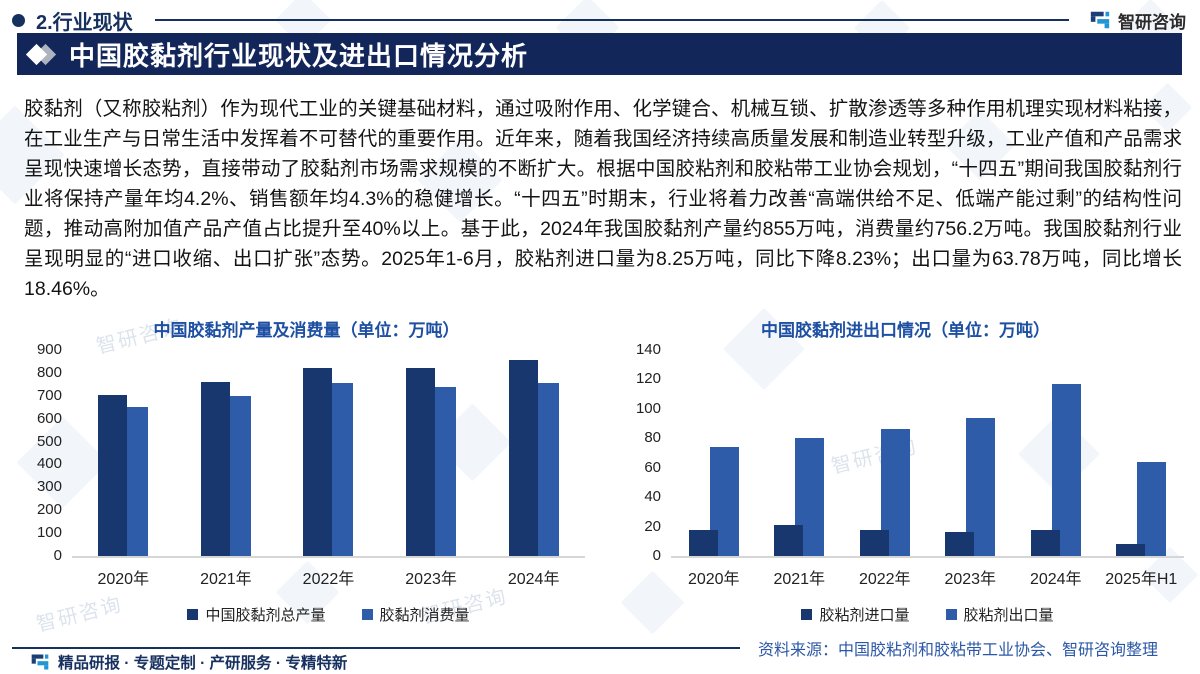 This screenshot has height=674, width=1200. I want to click on y-tick-label: 20, so click(652, 526).